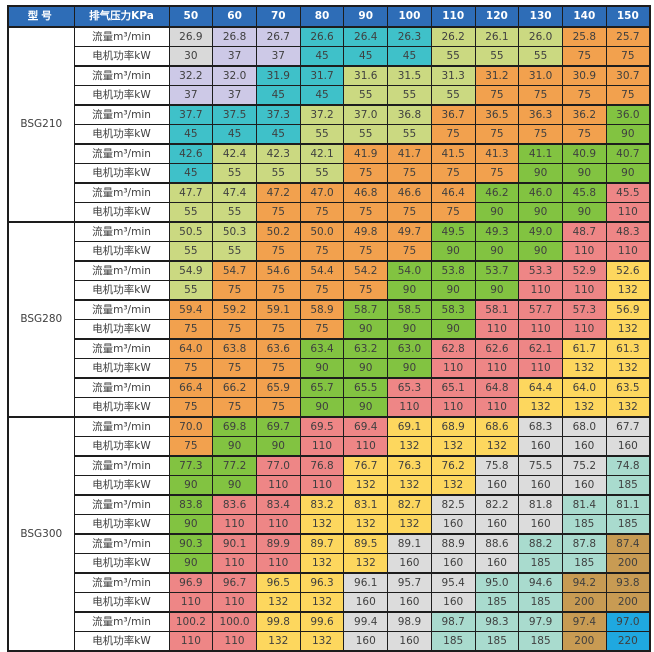  I want to click on flow-cell: 45.5, so click(628, 192).